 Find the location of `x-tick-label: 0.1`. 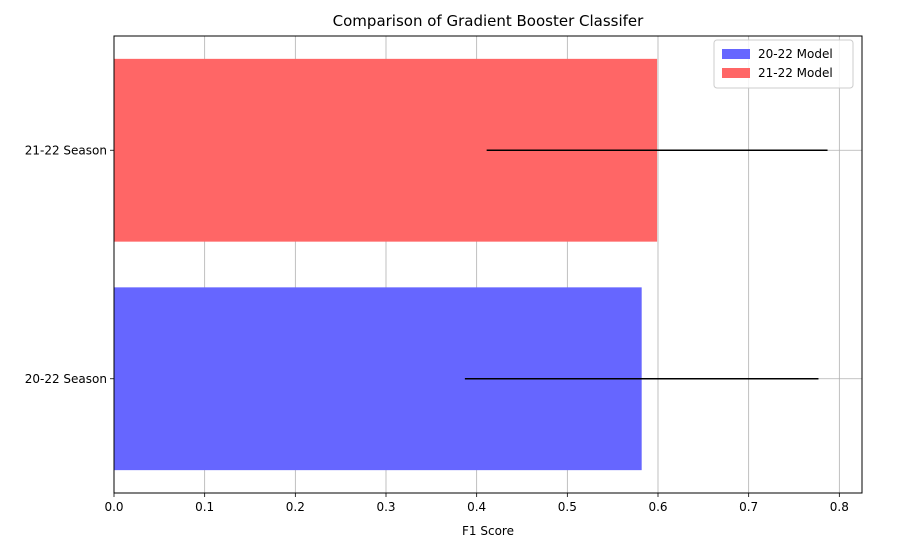

x-tick-label: 0.1 is located at coordinates (204, 507).